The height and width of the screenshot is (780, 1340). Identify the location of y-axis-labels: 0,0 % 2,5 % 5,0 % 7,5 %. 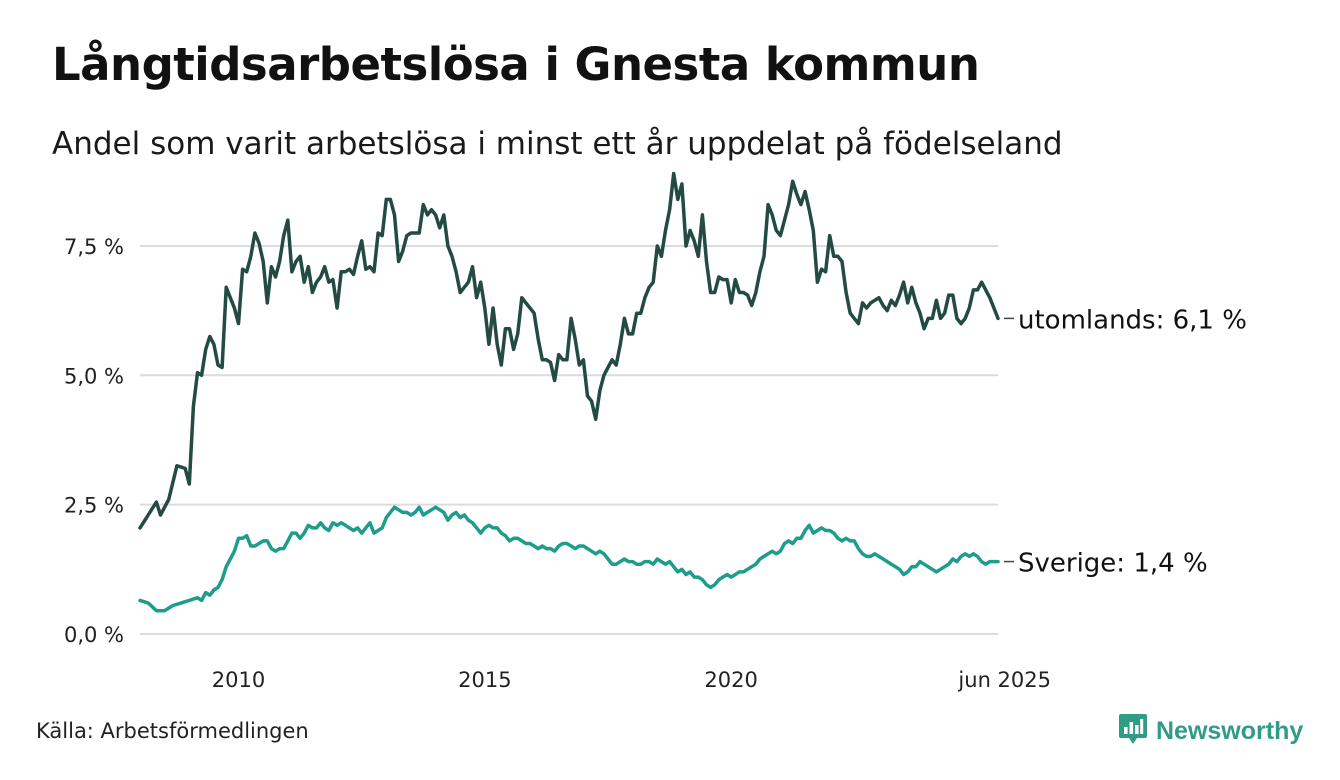
(94, 441).